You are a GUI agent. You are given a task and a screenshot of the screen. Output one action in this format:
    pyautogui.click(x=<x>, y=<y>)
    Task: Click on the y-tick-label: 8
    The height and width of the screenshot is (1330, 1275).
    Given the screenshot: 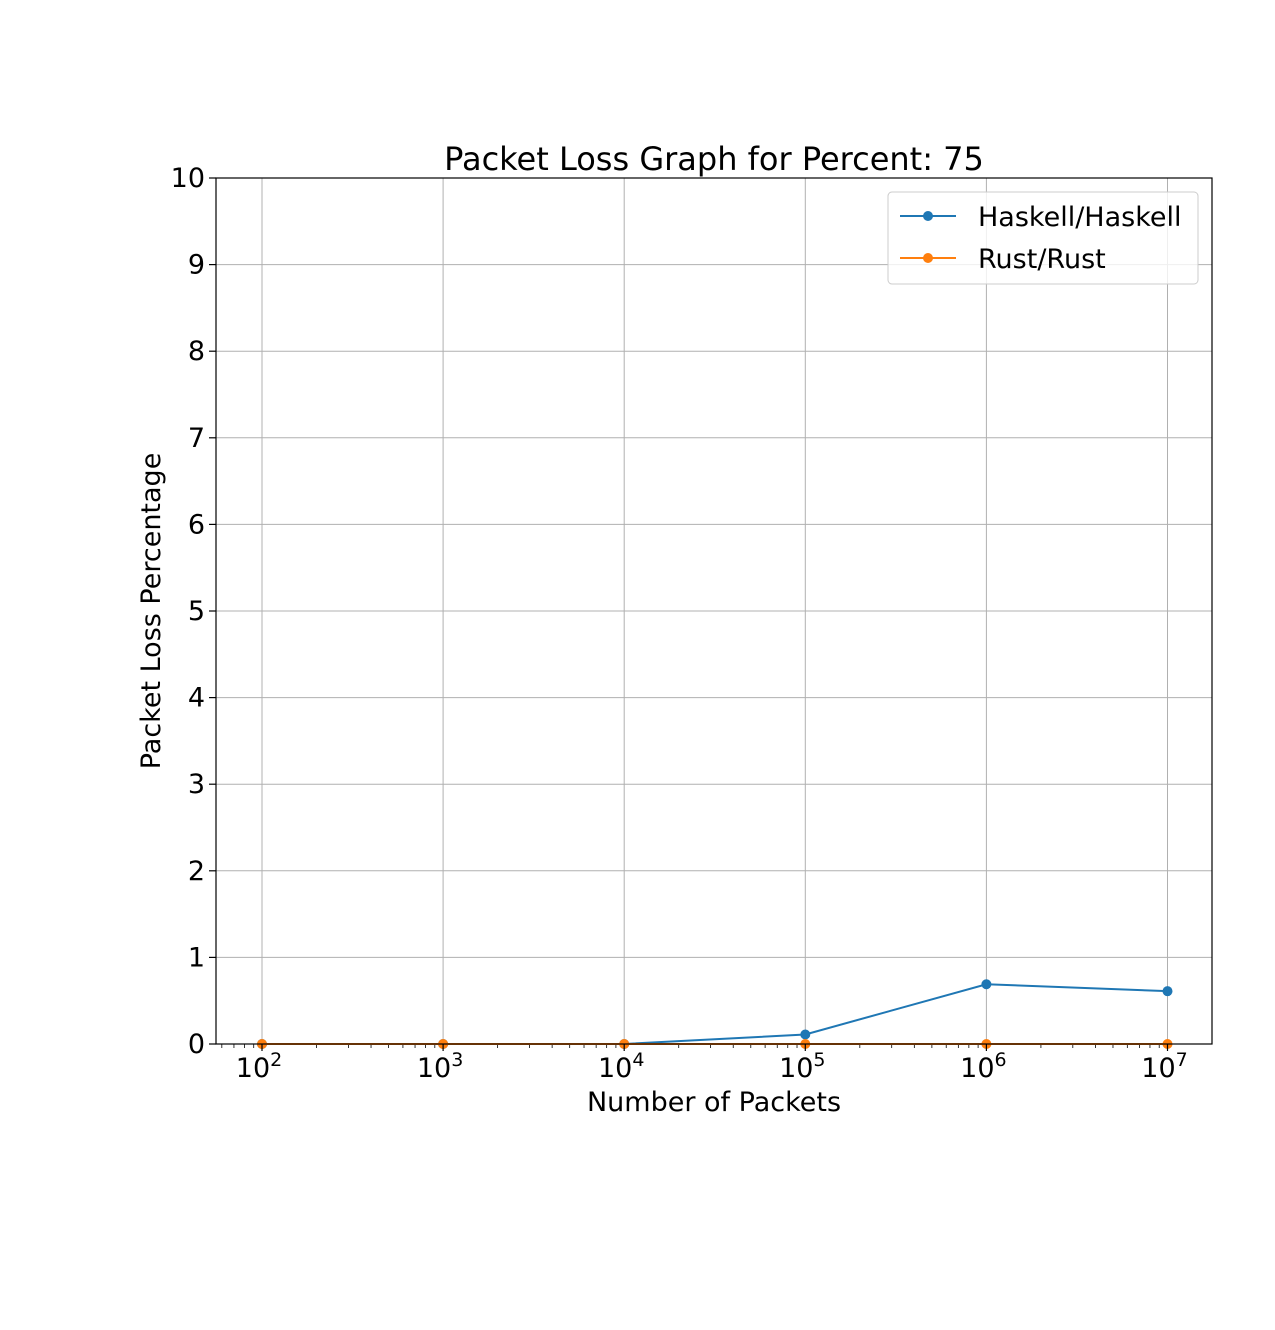 What is the action you would take?
    pyautogui.click(x=196, y=351)
    